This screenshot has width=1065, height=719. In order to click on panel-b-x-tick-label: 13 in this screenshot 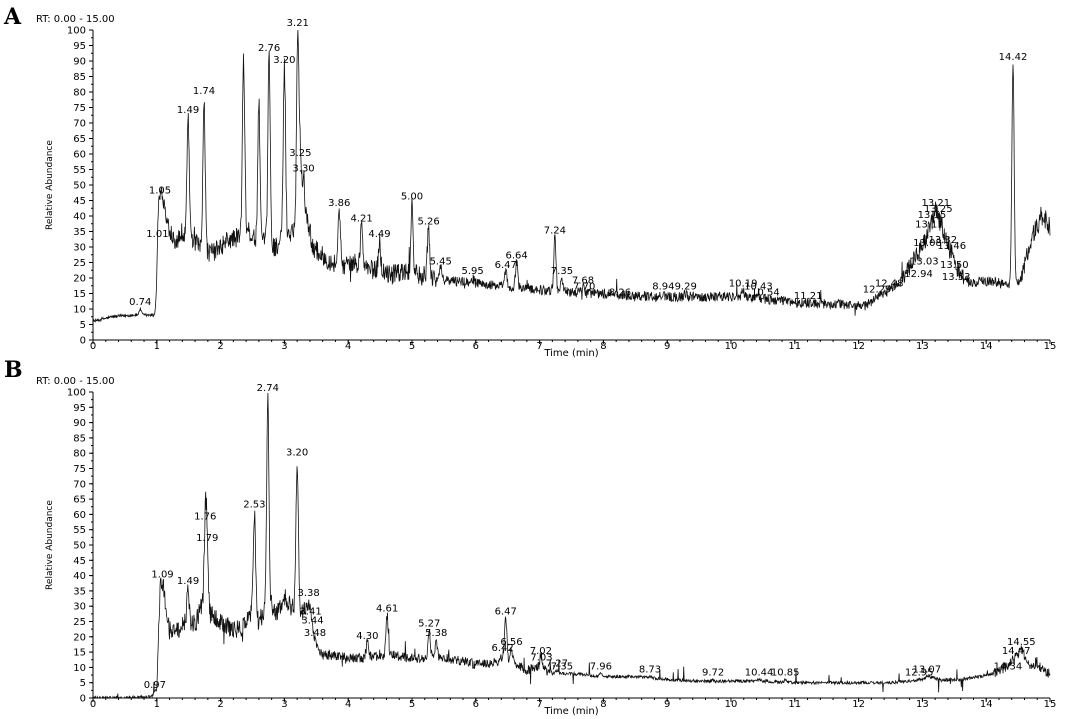, I will do `click(922, 704)`.